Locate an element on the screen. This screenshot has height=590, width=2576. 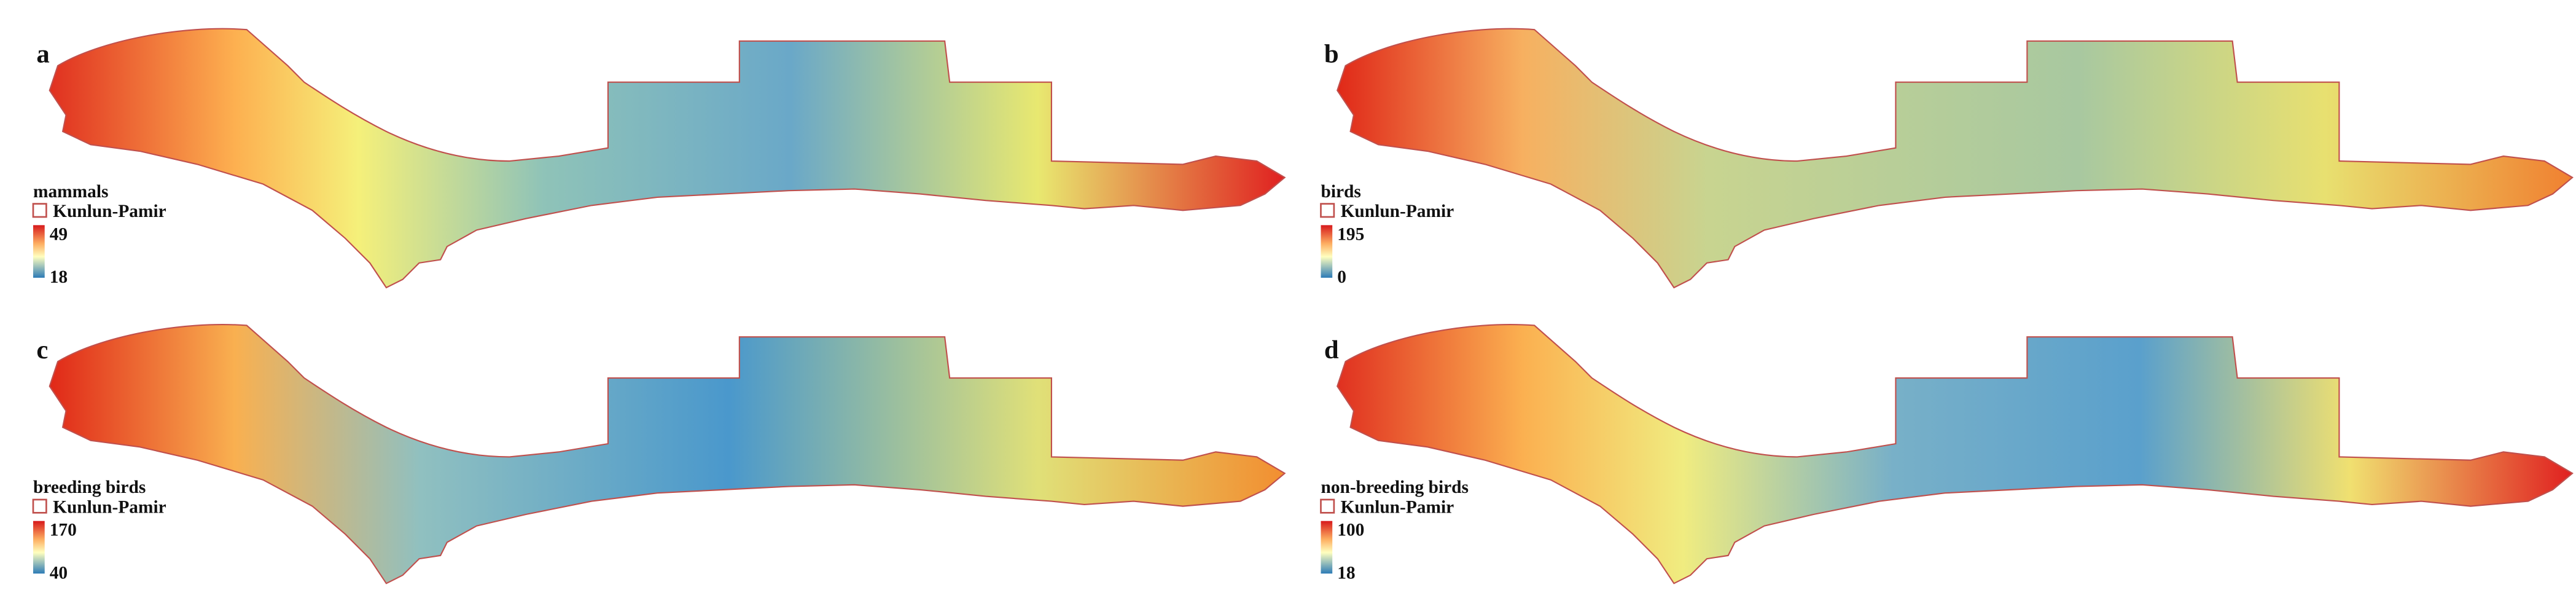
legend-title: mammals is located at coordinates (71, 192).